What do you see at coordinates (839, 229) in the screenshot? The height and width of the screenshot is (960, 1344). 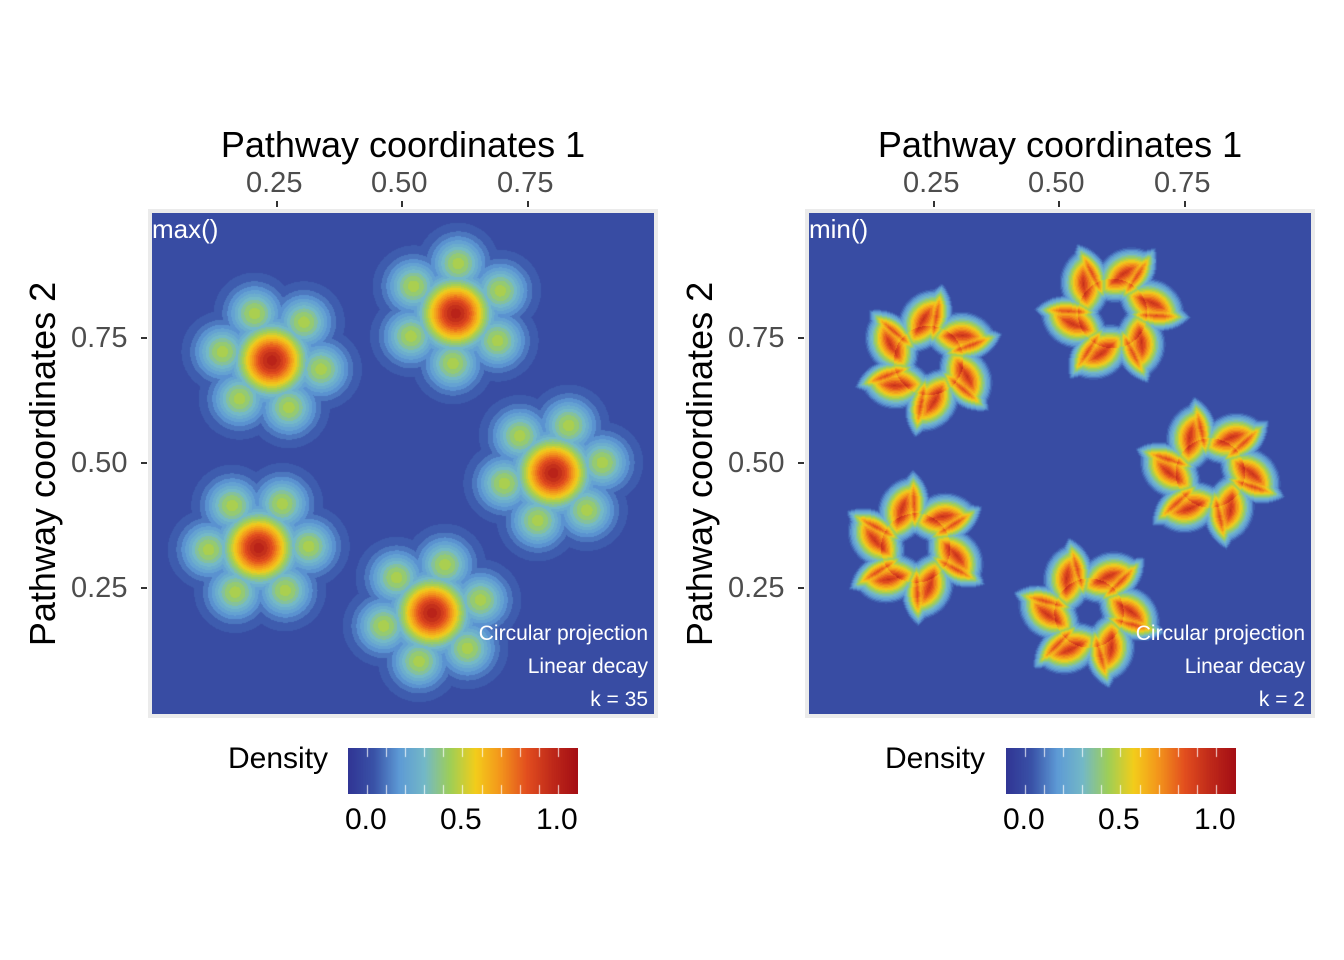 I see `facet-label: min()` at bounding box center [839, 229].